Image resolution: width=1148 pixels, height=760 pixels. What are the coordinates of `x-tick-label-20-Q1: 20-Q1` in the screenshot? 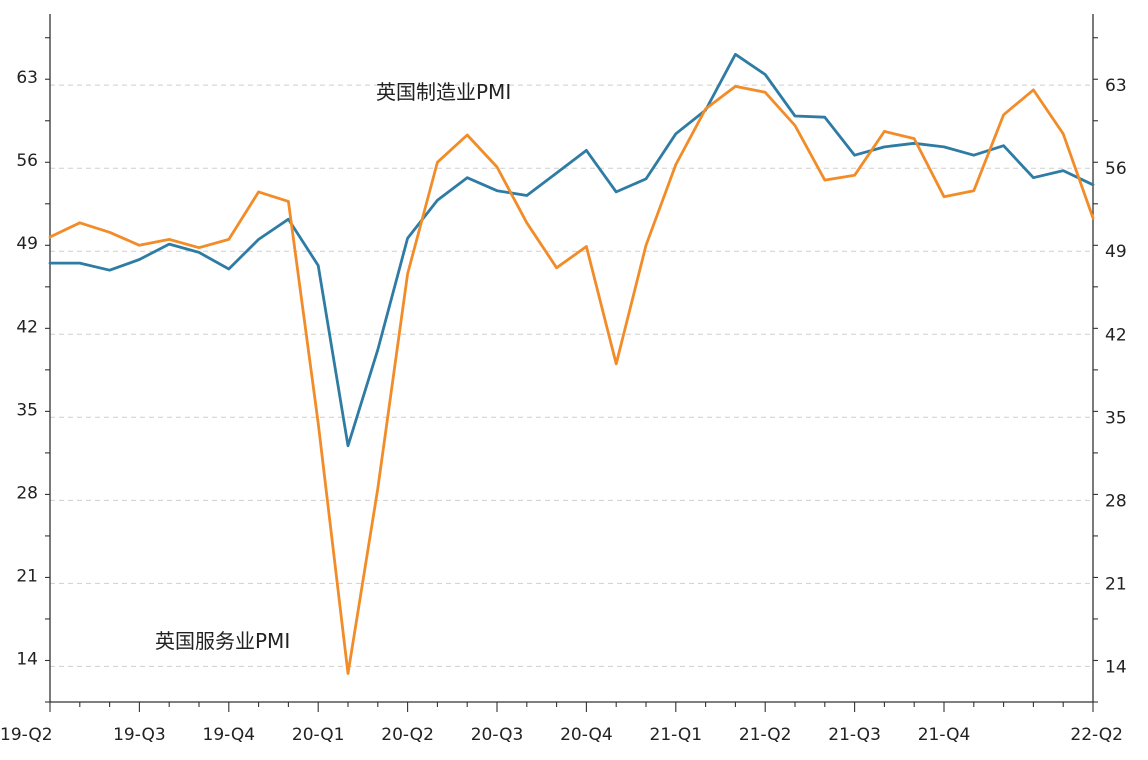 It's located at (318, 735).